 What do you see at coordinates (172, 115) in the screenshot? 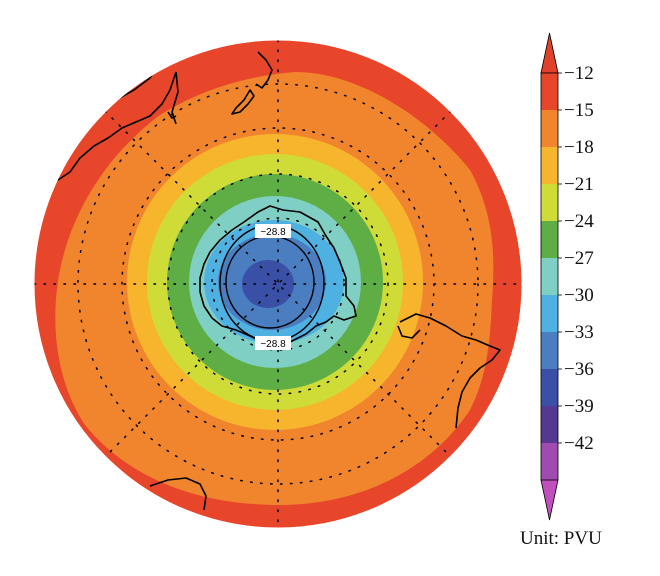
I see `coastline-tasmania` at bounding box center [172, 115].